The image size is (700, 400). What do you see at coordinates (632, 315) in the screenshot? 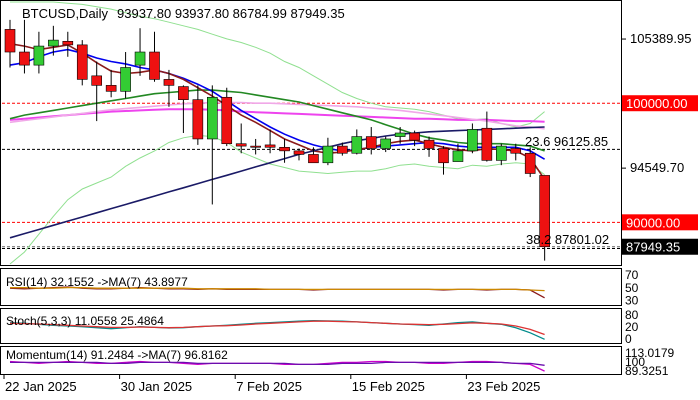
I see `stoch-tick-label: 80` at bounding box center [632, 315].